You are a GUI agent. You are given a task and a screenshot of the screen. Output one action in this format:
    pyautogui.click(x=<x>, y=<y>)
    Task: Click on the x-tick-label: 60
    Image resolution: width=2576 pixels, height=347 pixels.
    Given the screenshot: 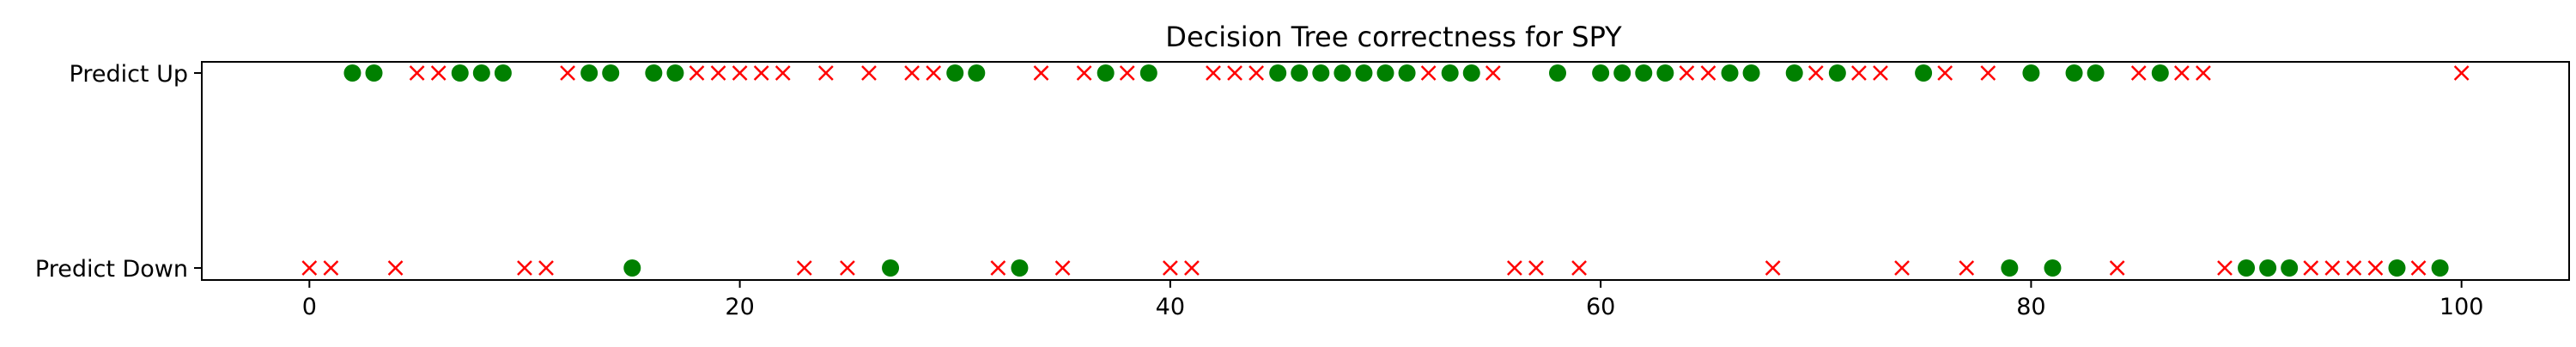 What is the action you would take?
    pyautogui.click(x=1601, y=307)
    